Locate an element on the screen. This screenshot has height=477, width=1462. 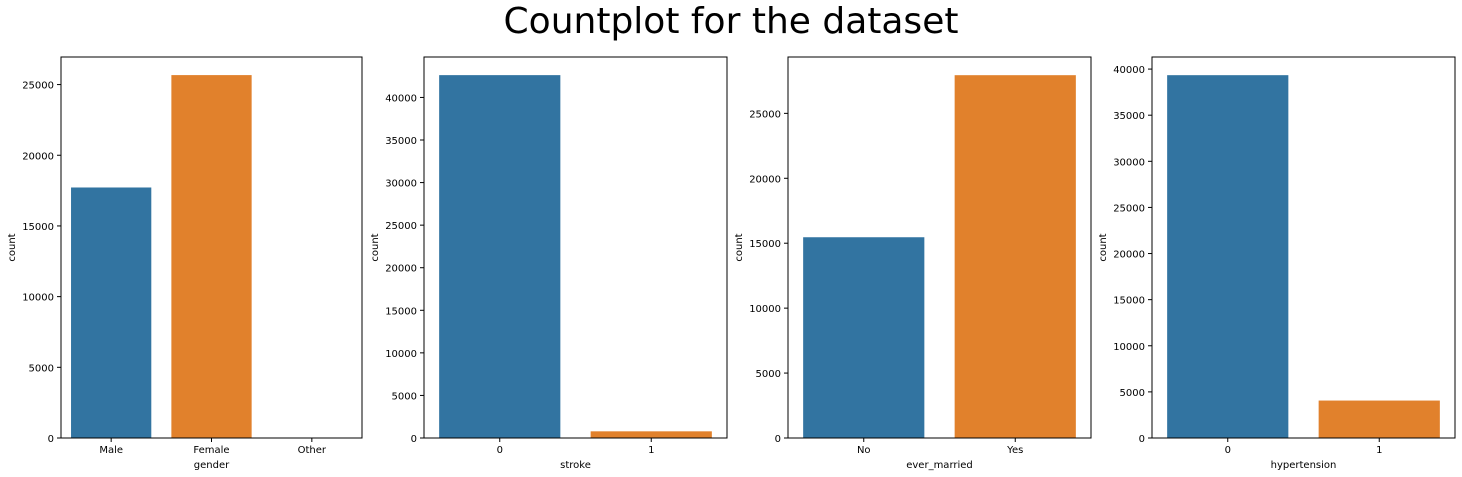
figure-title: Countplot for the dataset is located at coordinates (731, 21).